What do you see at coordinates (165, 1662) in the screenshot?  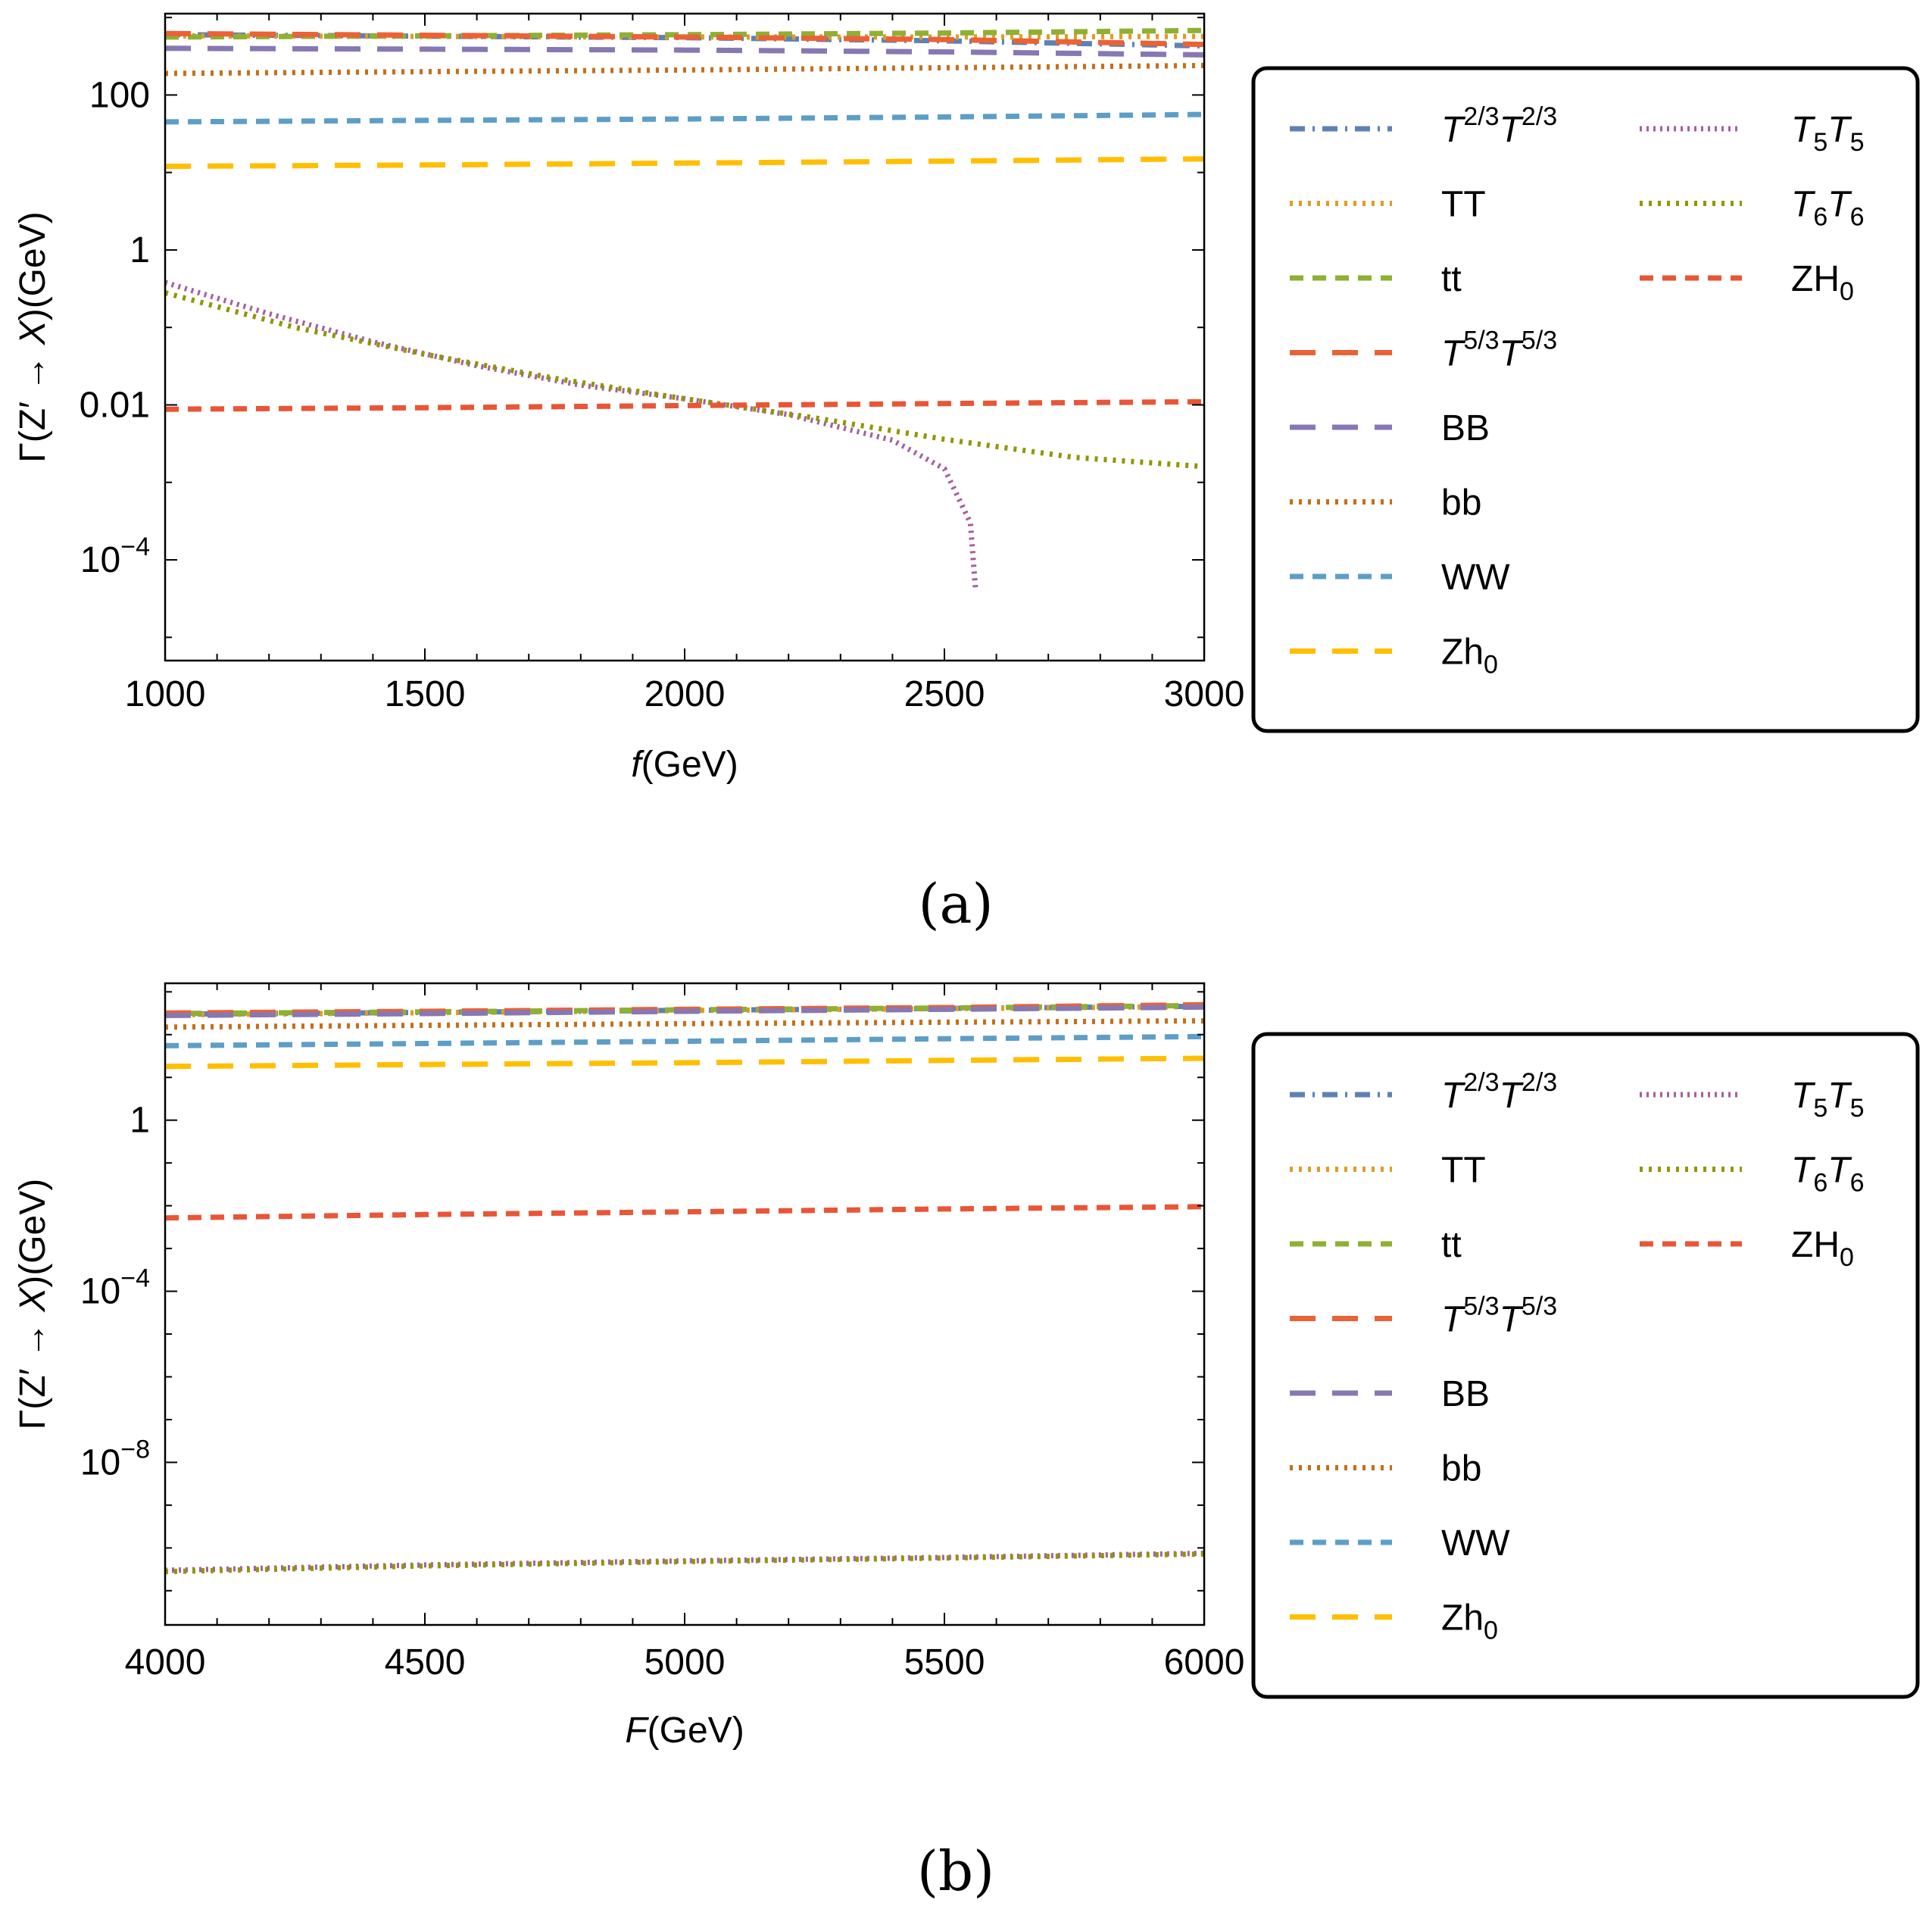 I see `x-tick-label: 4000` at bounding box center [165, 1662].